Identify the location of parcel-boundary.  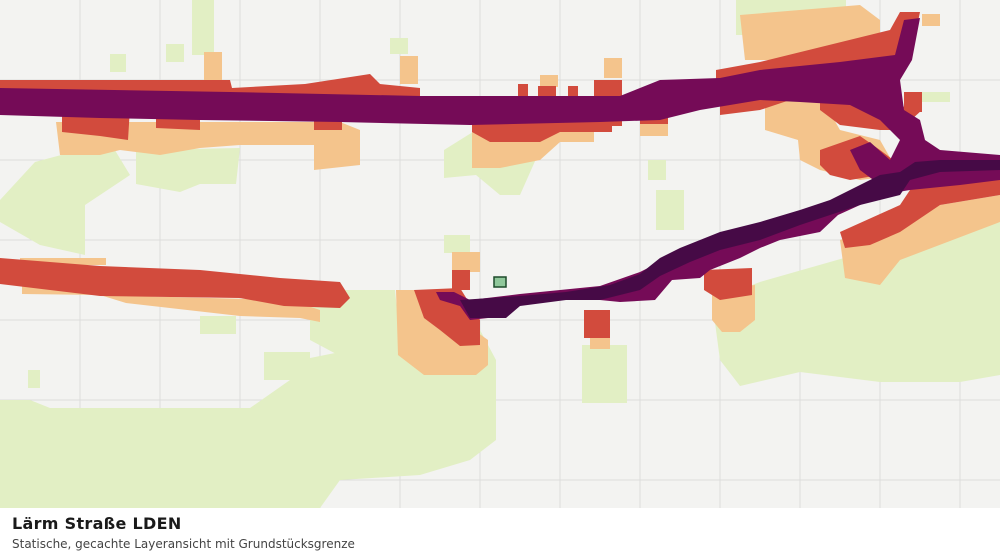
(500, 282).